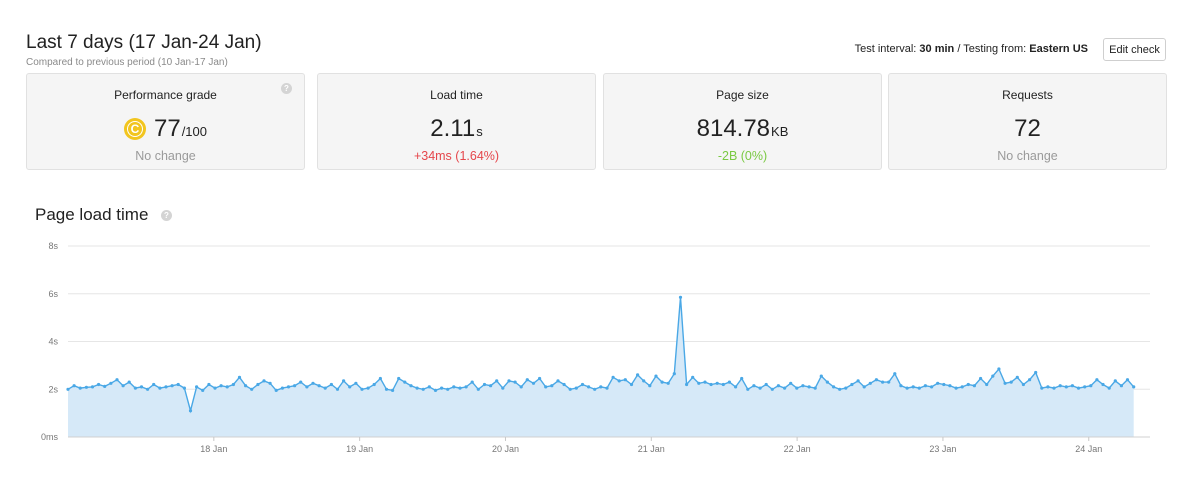 Image resolution: width=1200 pixels, height=479 pixels. I want to click on y-tick-label: 4s, so click(53, 342).